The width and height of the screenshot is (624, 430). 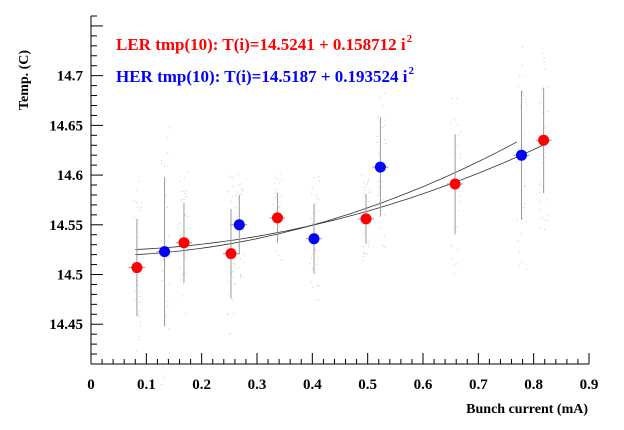 I want to click on x-tick-label: 0.2, so click(x=201, y=385).